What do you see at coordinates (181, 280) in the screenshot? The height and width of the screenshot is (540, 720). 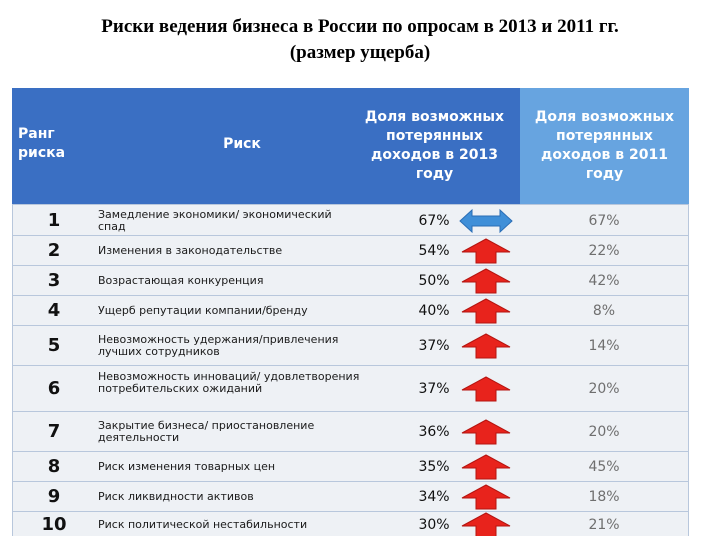 I see `risk-name: Возрастающая конкуренция` at bounding box center [181, 280].